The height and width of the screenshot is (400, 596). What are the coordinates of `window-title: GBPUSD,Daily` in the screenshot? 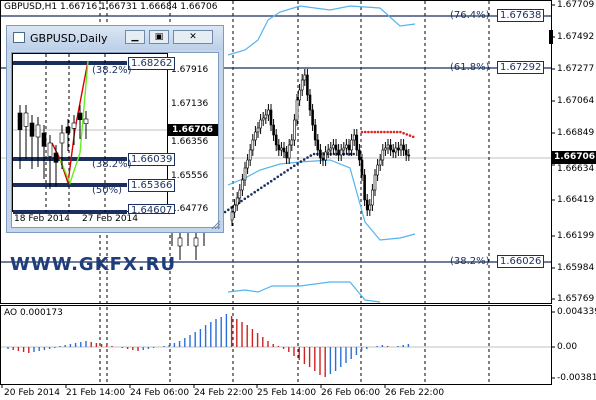 It's located at (69, 38).